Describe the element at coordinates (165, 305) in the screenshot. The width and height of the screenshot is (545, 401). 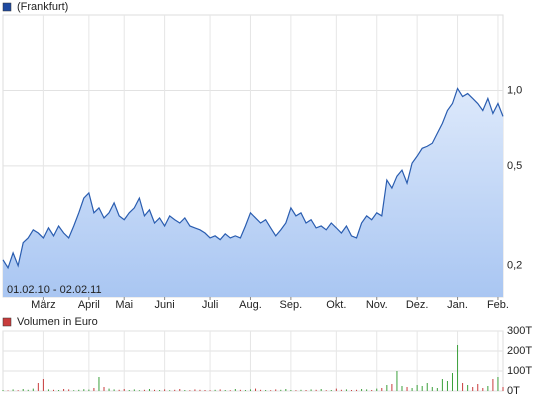
I see `x-tick-label: Juni` at that location.